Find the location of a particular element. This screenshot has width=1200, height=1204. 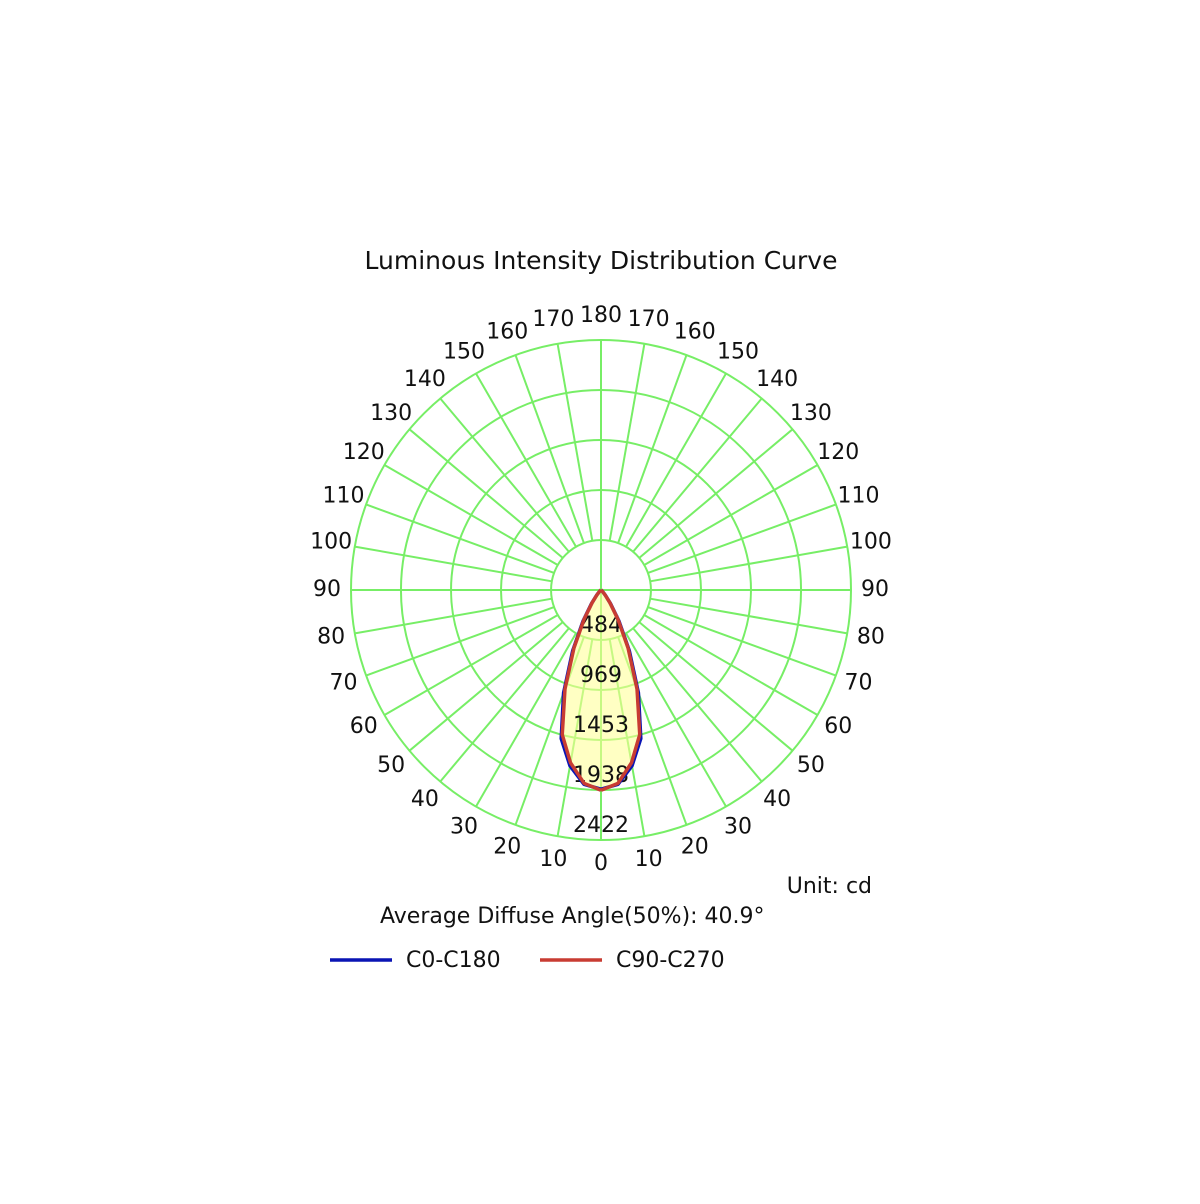

r-tick-label: 1453 is located at coordinates (601, 725).